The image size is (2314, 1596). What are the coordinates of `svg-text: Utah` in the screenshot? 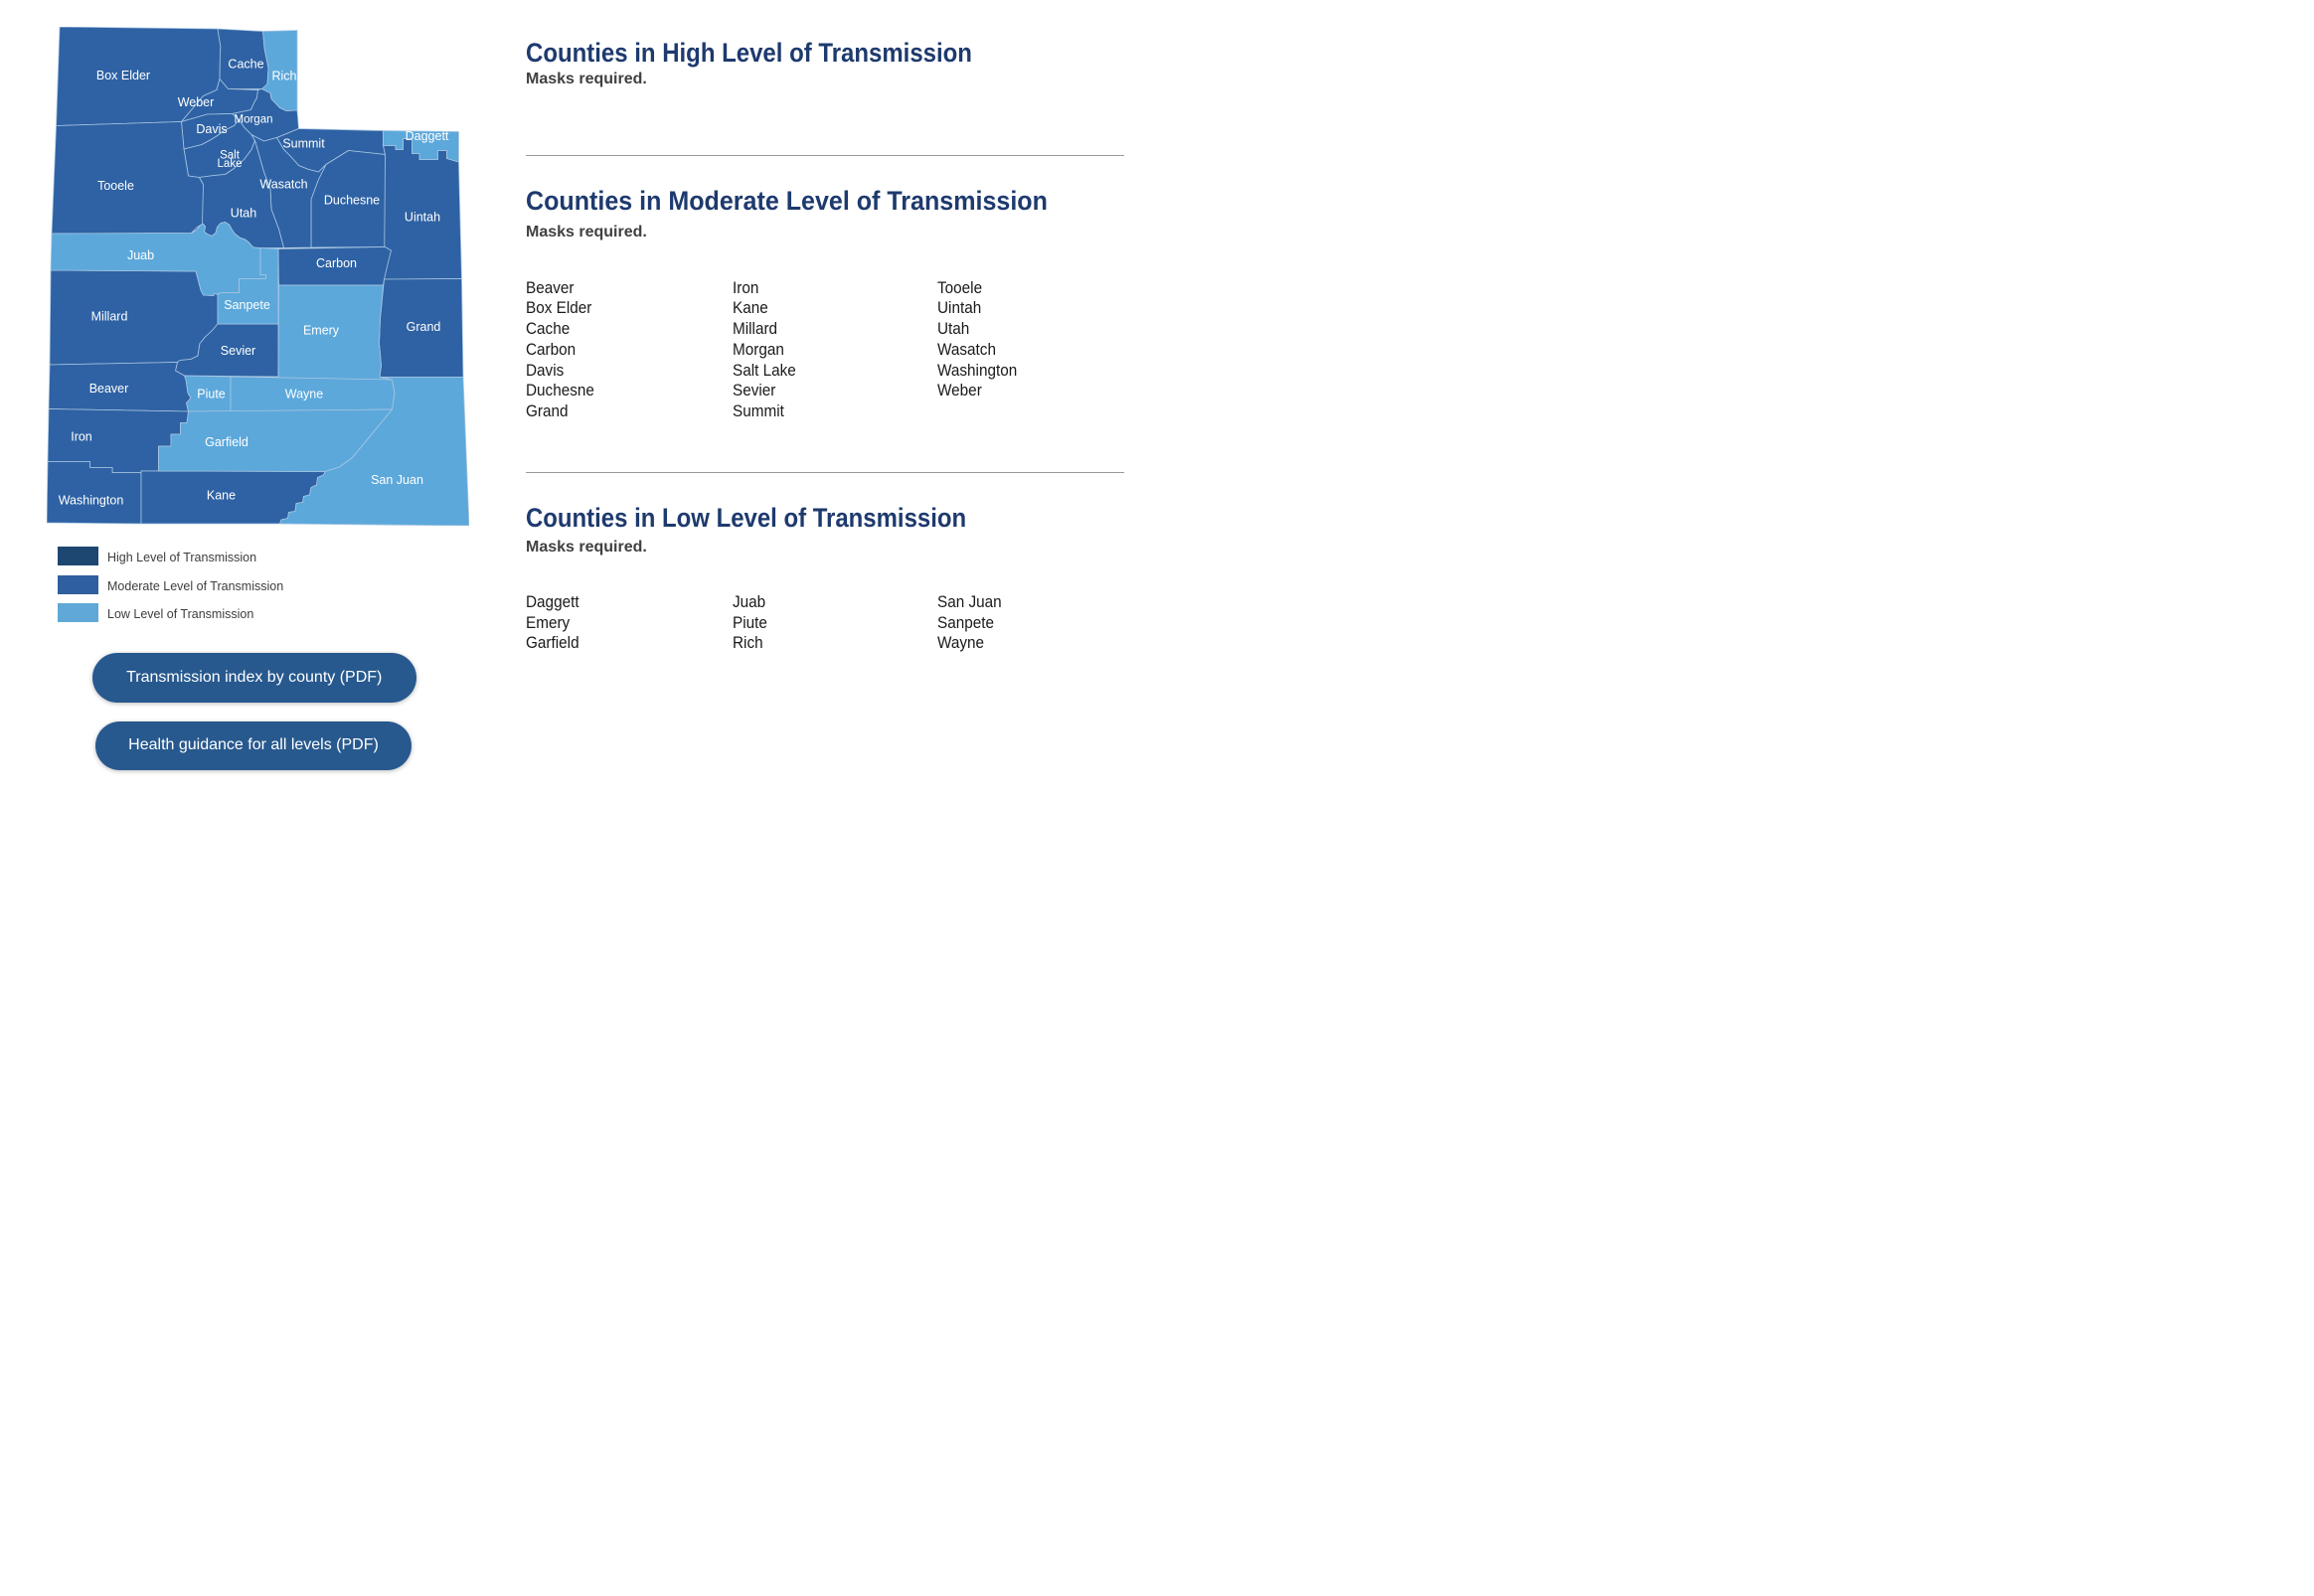 It's located at (242, 213).